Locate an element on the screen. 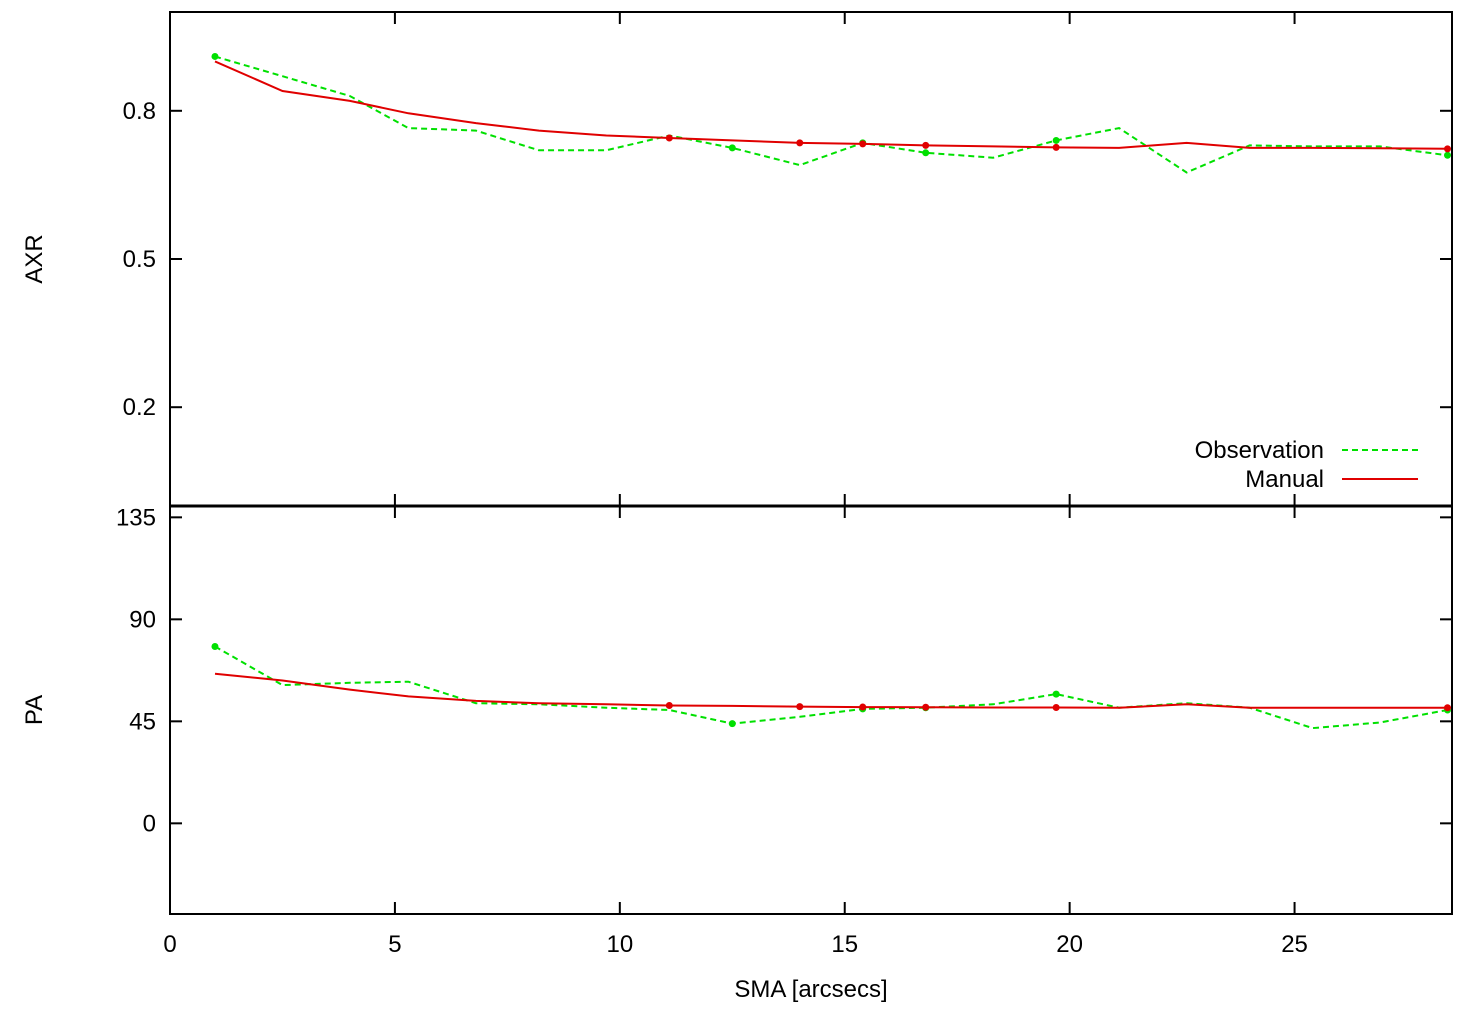 This screenshot has height=1015, width=1475. x-tick-label: 0 is located at coordinates (169, 944).